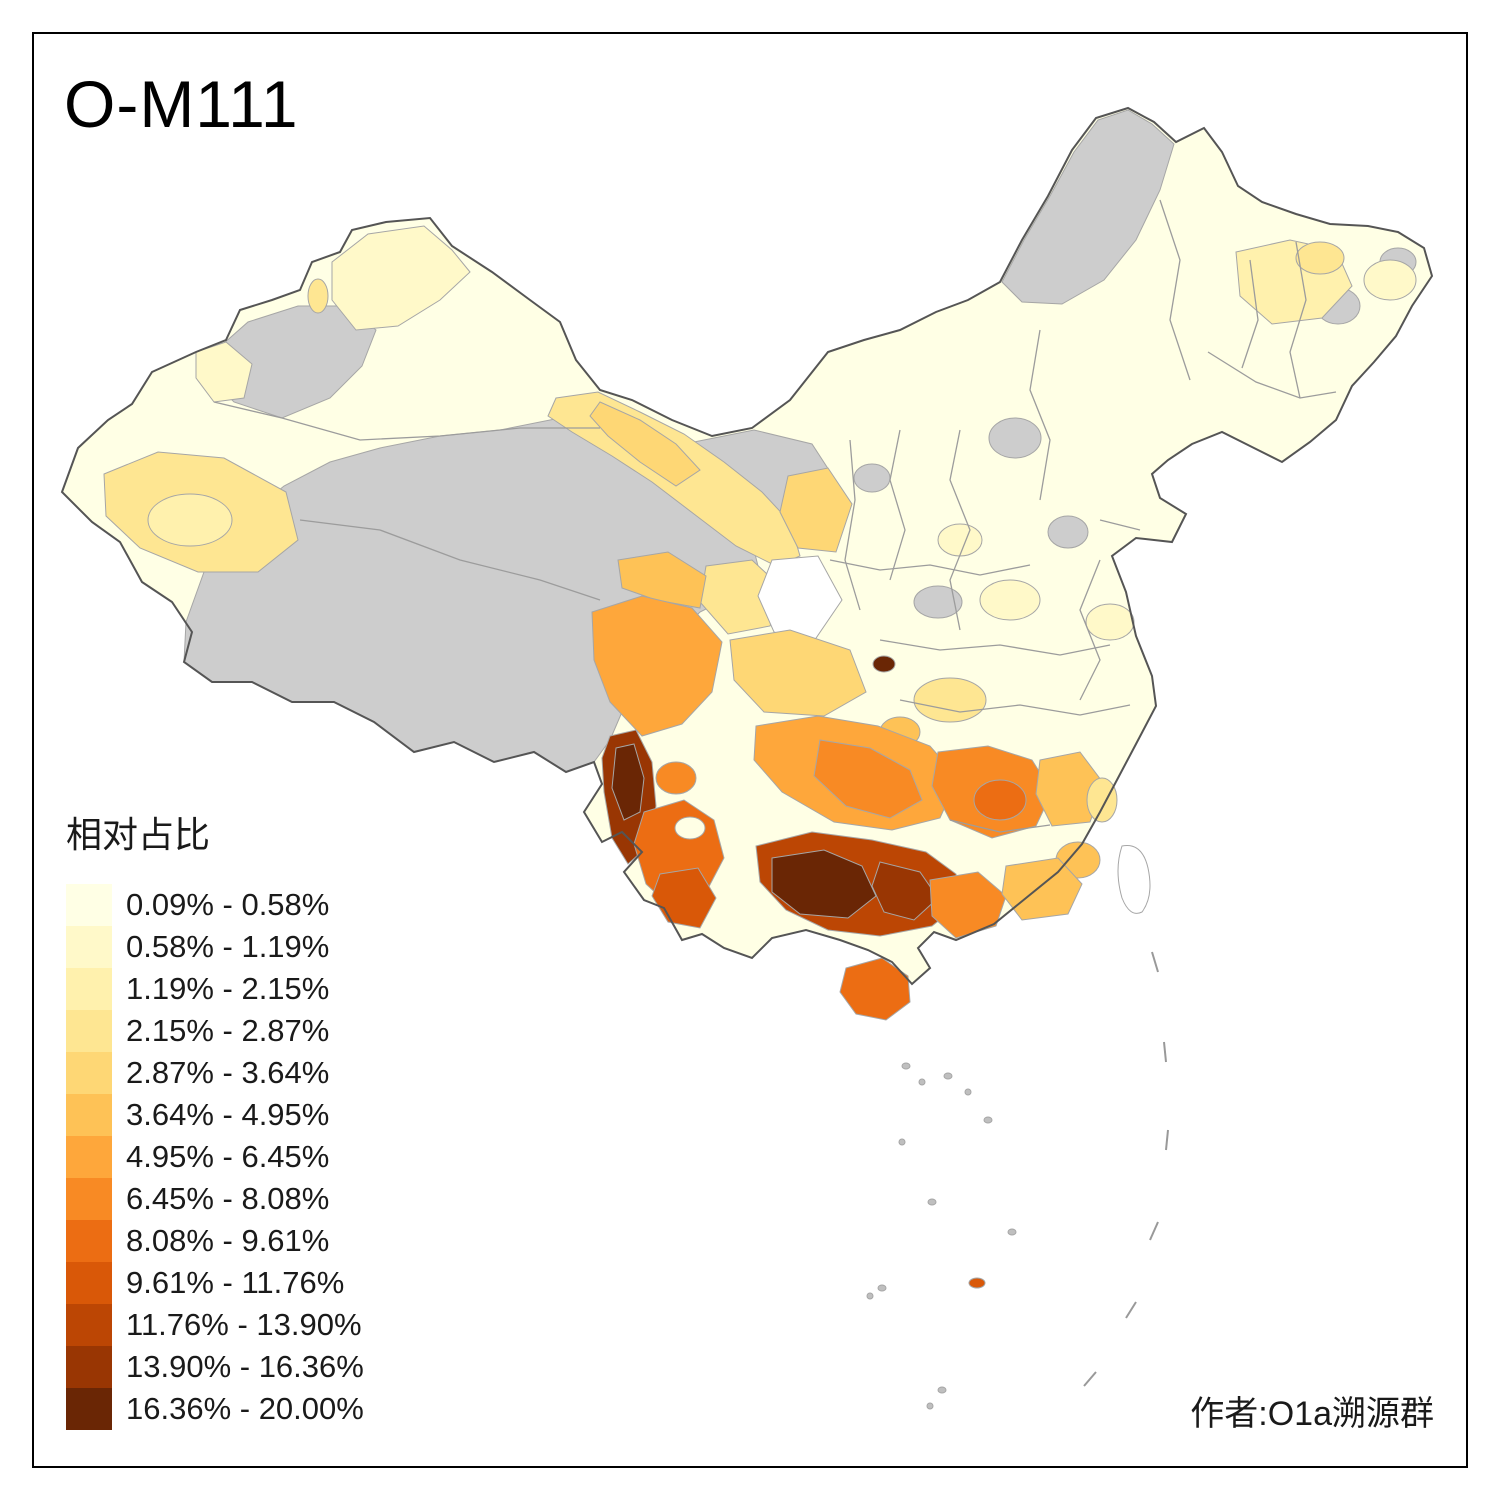  What do you see at coordinates (1000, 800) in the screenshot?
I see `region-hunan-dark` at bounding box center [1000, 800].